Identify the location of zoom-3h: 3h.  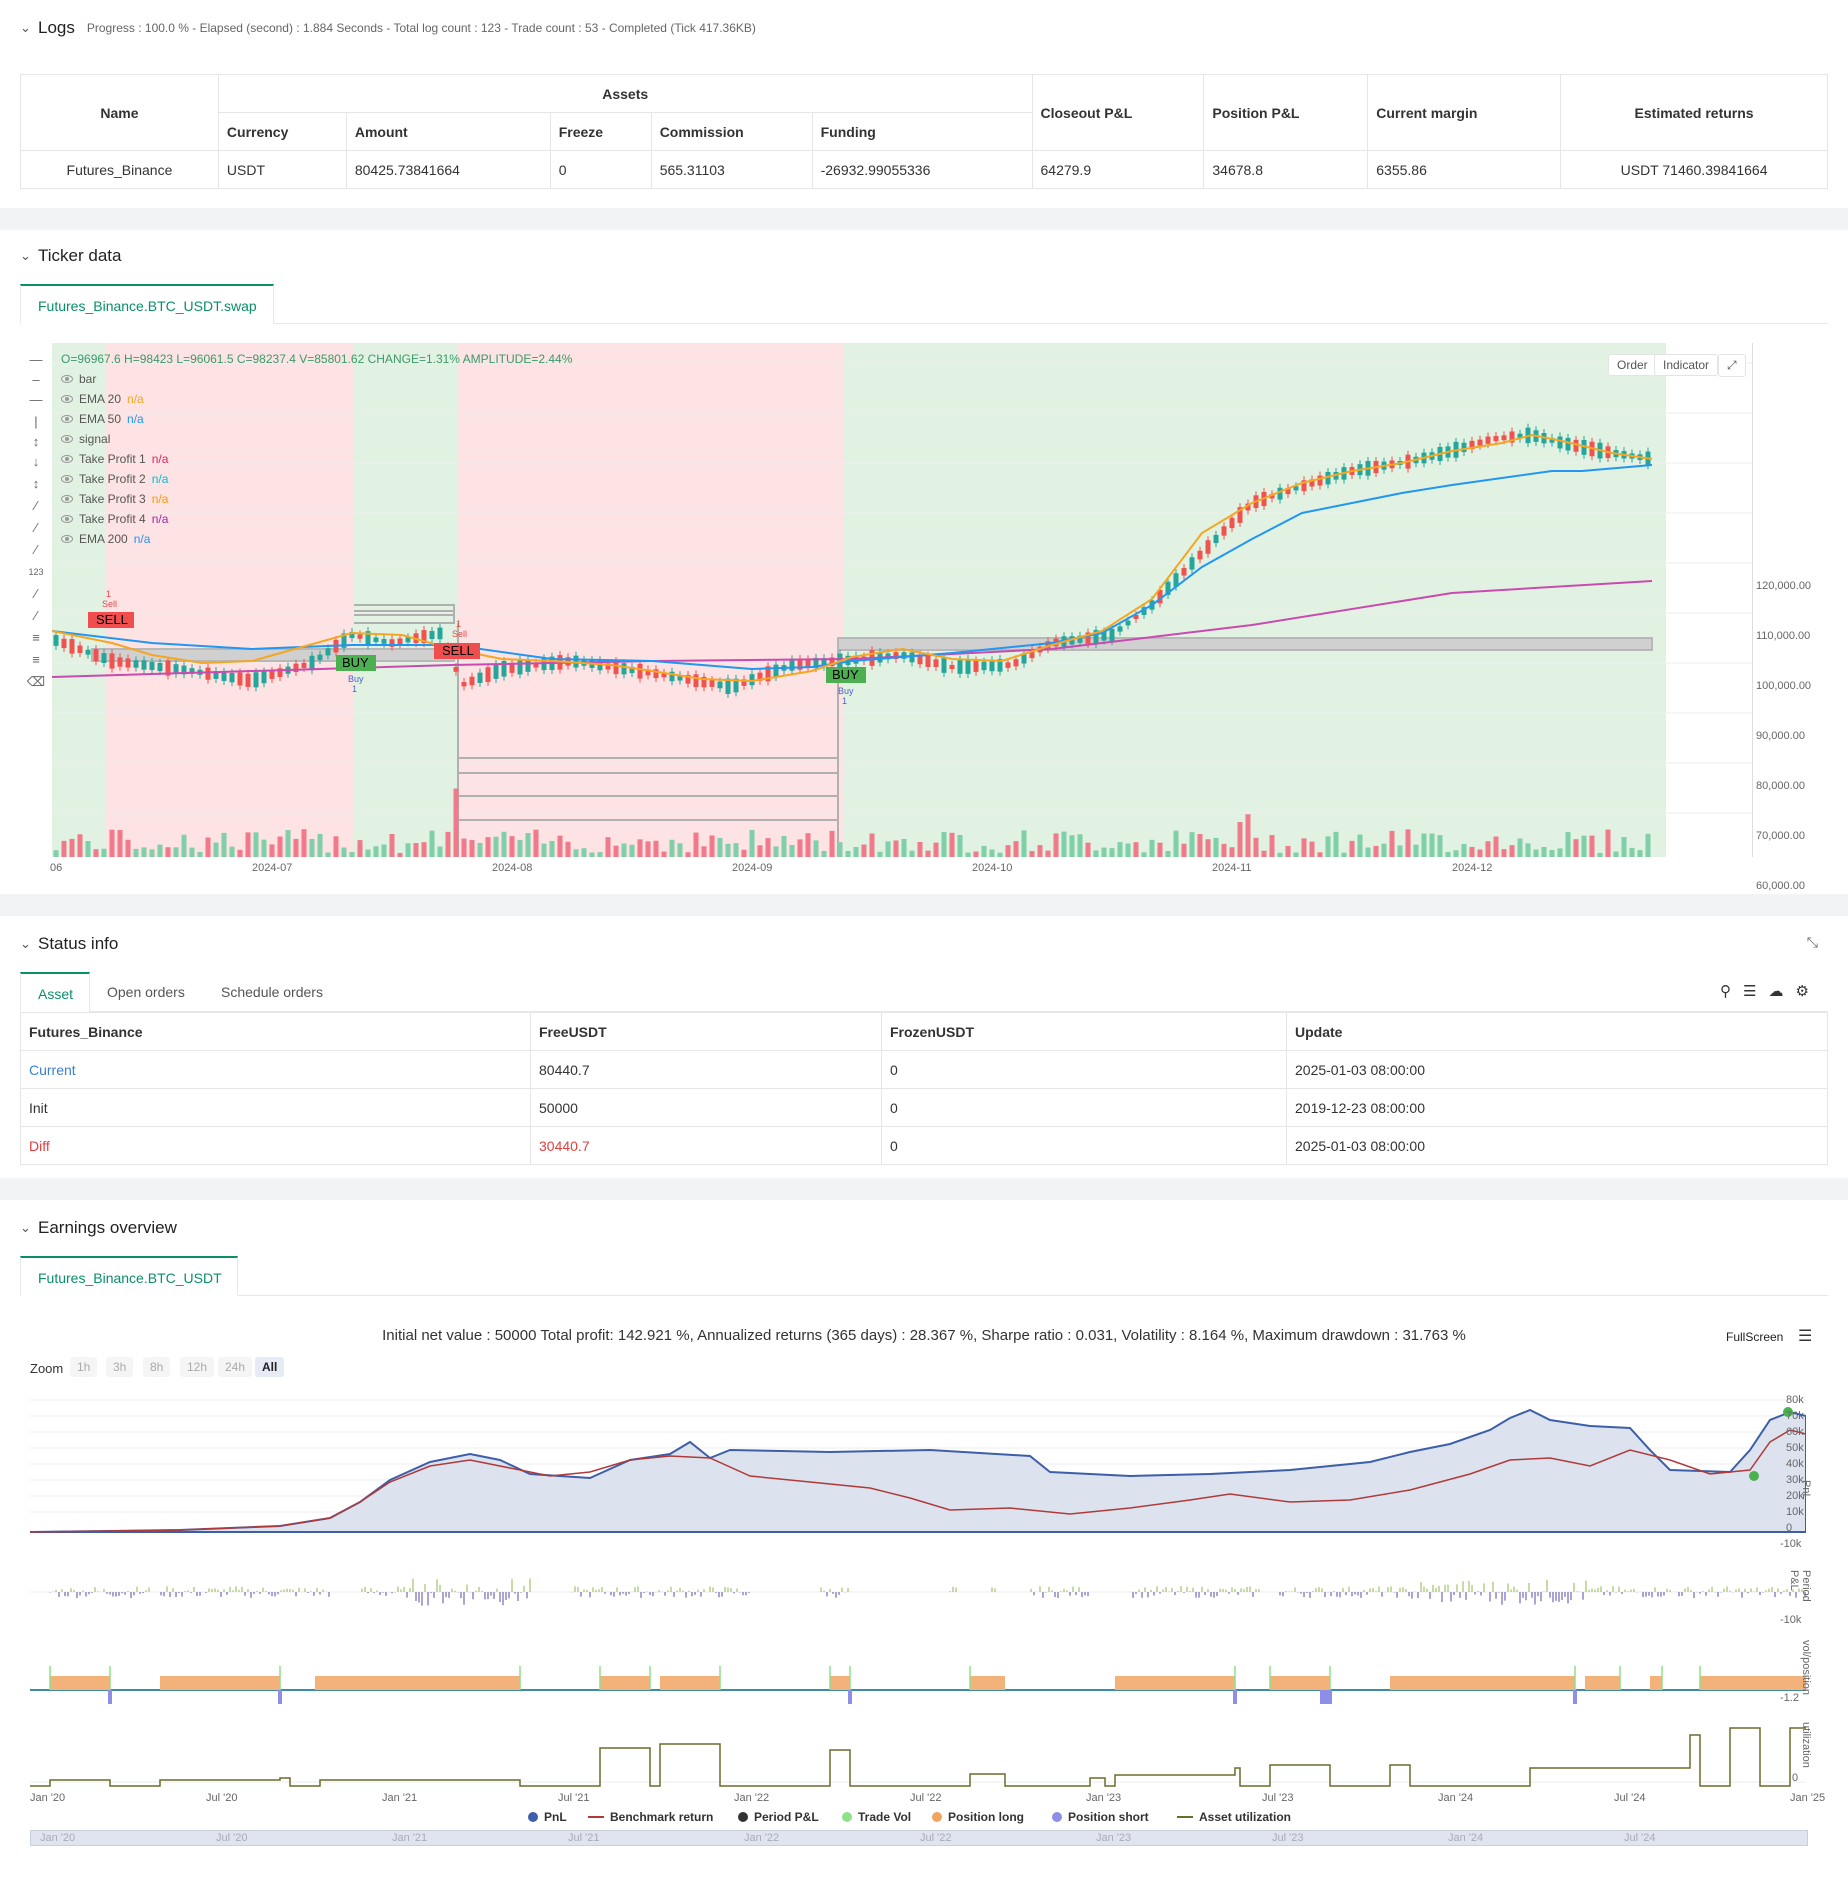
(120, 1367).